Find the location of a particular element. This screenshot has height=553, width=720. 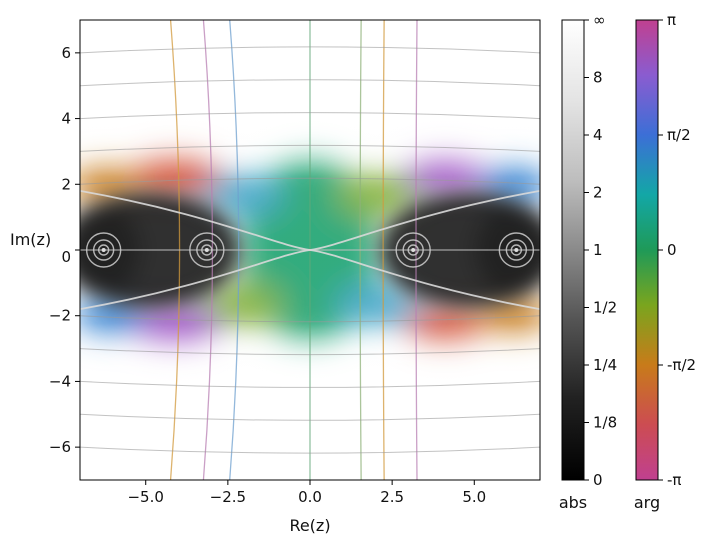

colorbar-tick-label: 1/2 is located at coordinates (605, 308).